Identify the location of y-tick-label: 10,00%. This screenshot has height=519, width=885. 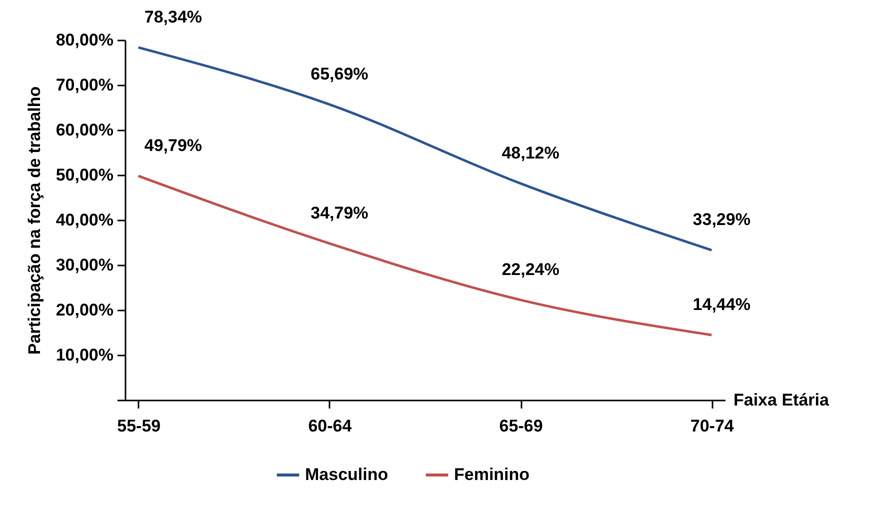
(85, 355).